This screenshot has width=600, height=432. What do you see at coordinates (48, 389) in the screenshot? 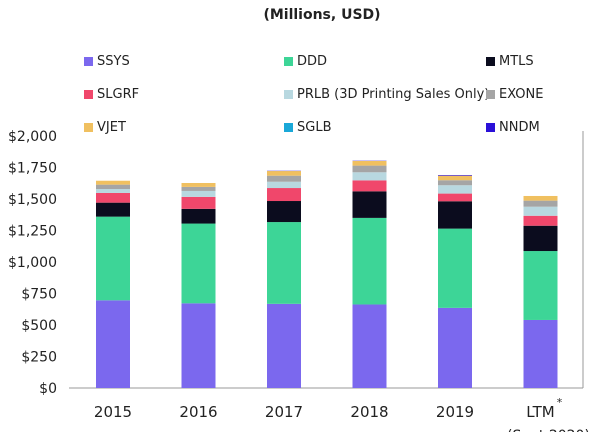
I see `y-tick-label: $0` at bounding box center [48, 389].